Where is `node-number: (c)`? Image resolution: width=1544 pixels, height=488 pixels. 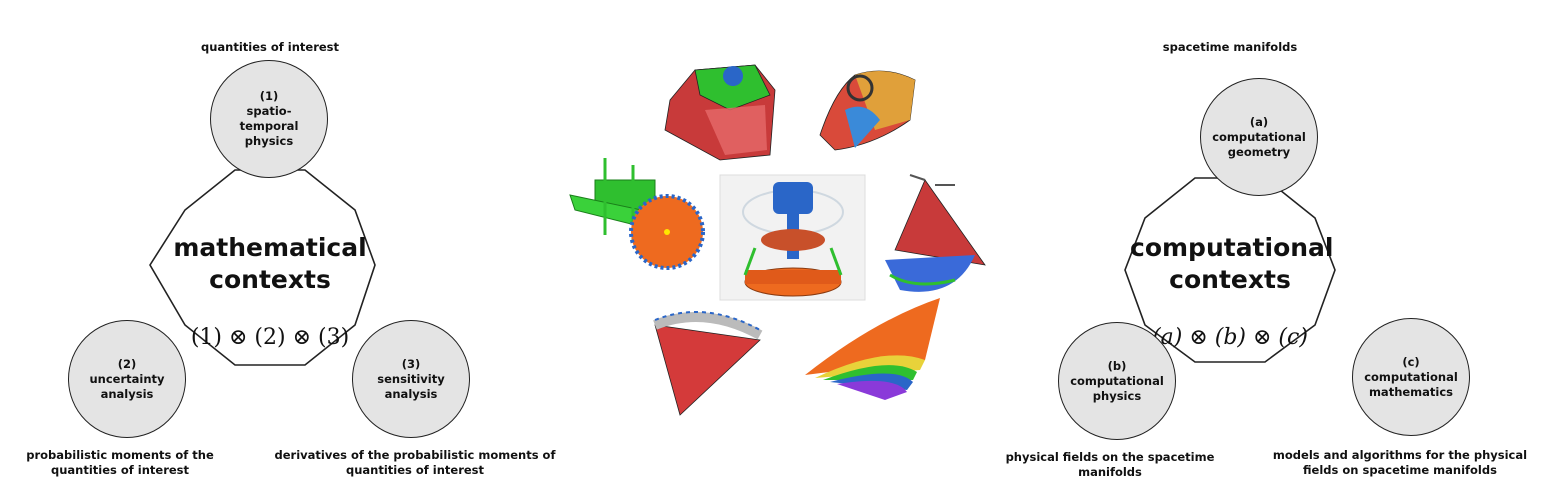 node-number: (c) is located at coordinates (1411, 361).